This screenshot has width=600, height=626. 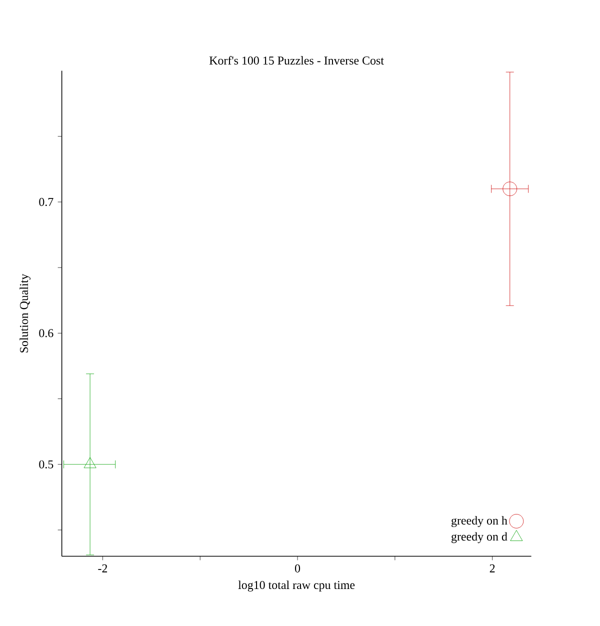 What do you see at coordinates (492, 568) in the screenshot?
I see `x-tick-label: 2` at bounding box center [492, 568].